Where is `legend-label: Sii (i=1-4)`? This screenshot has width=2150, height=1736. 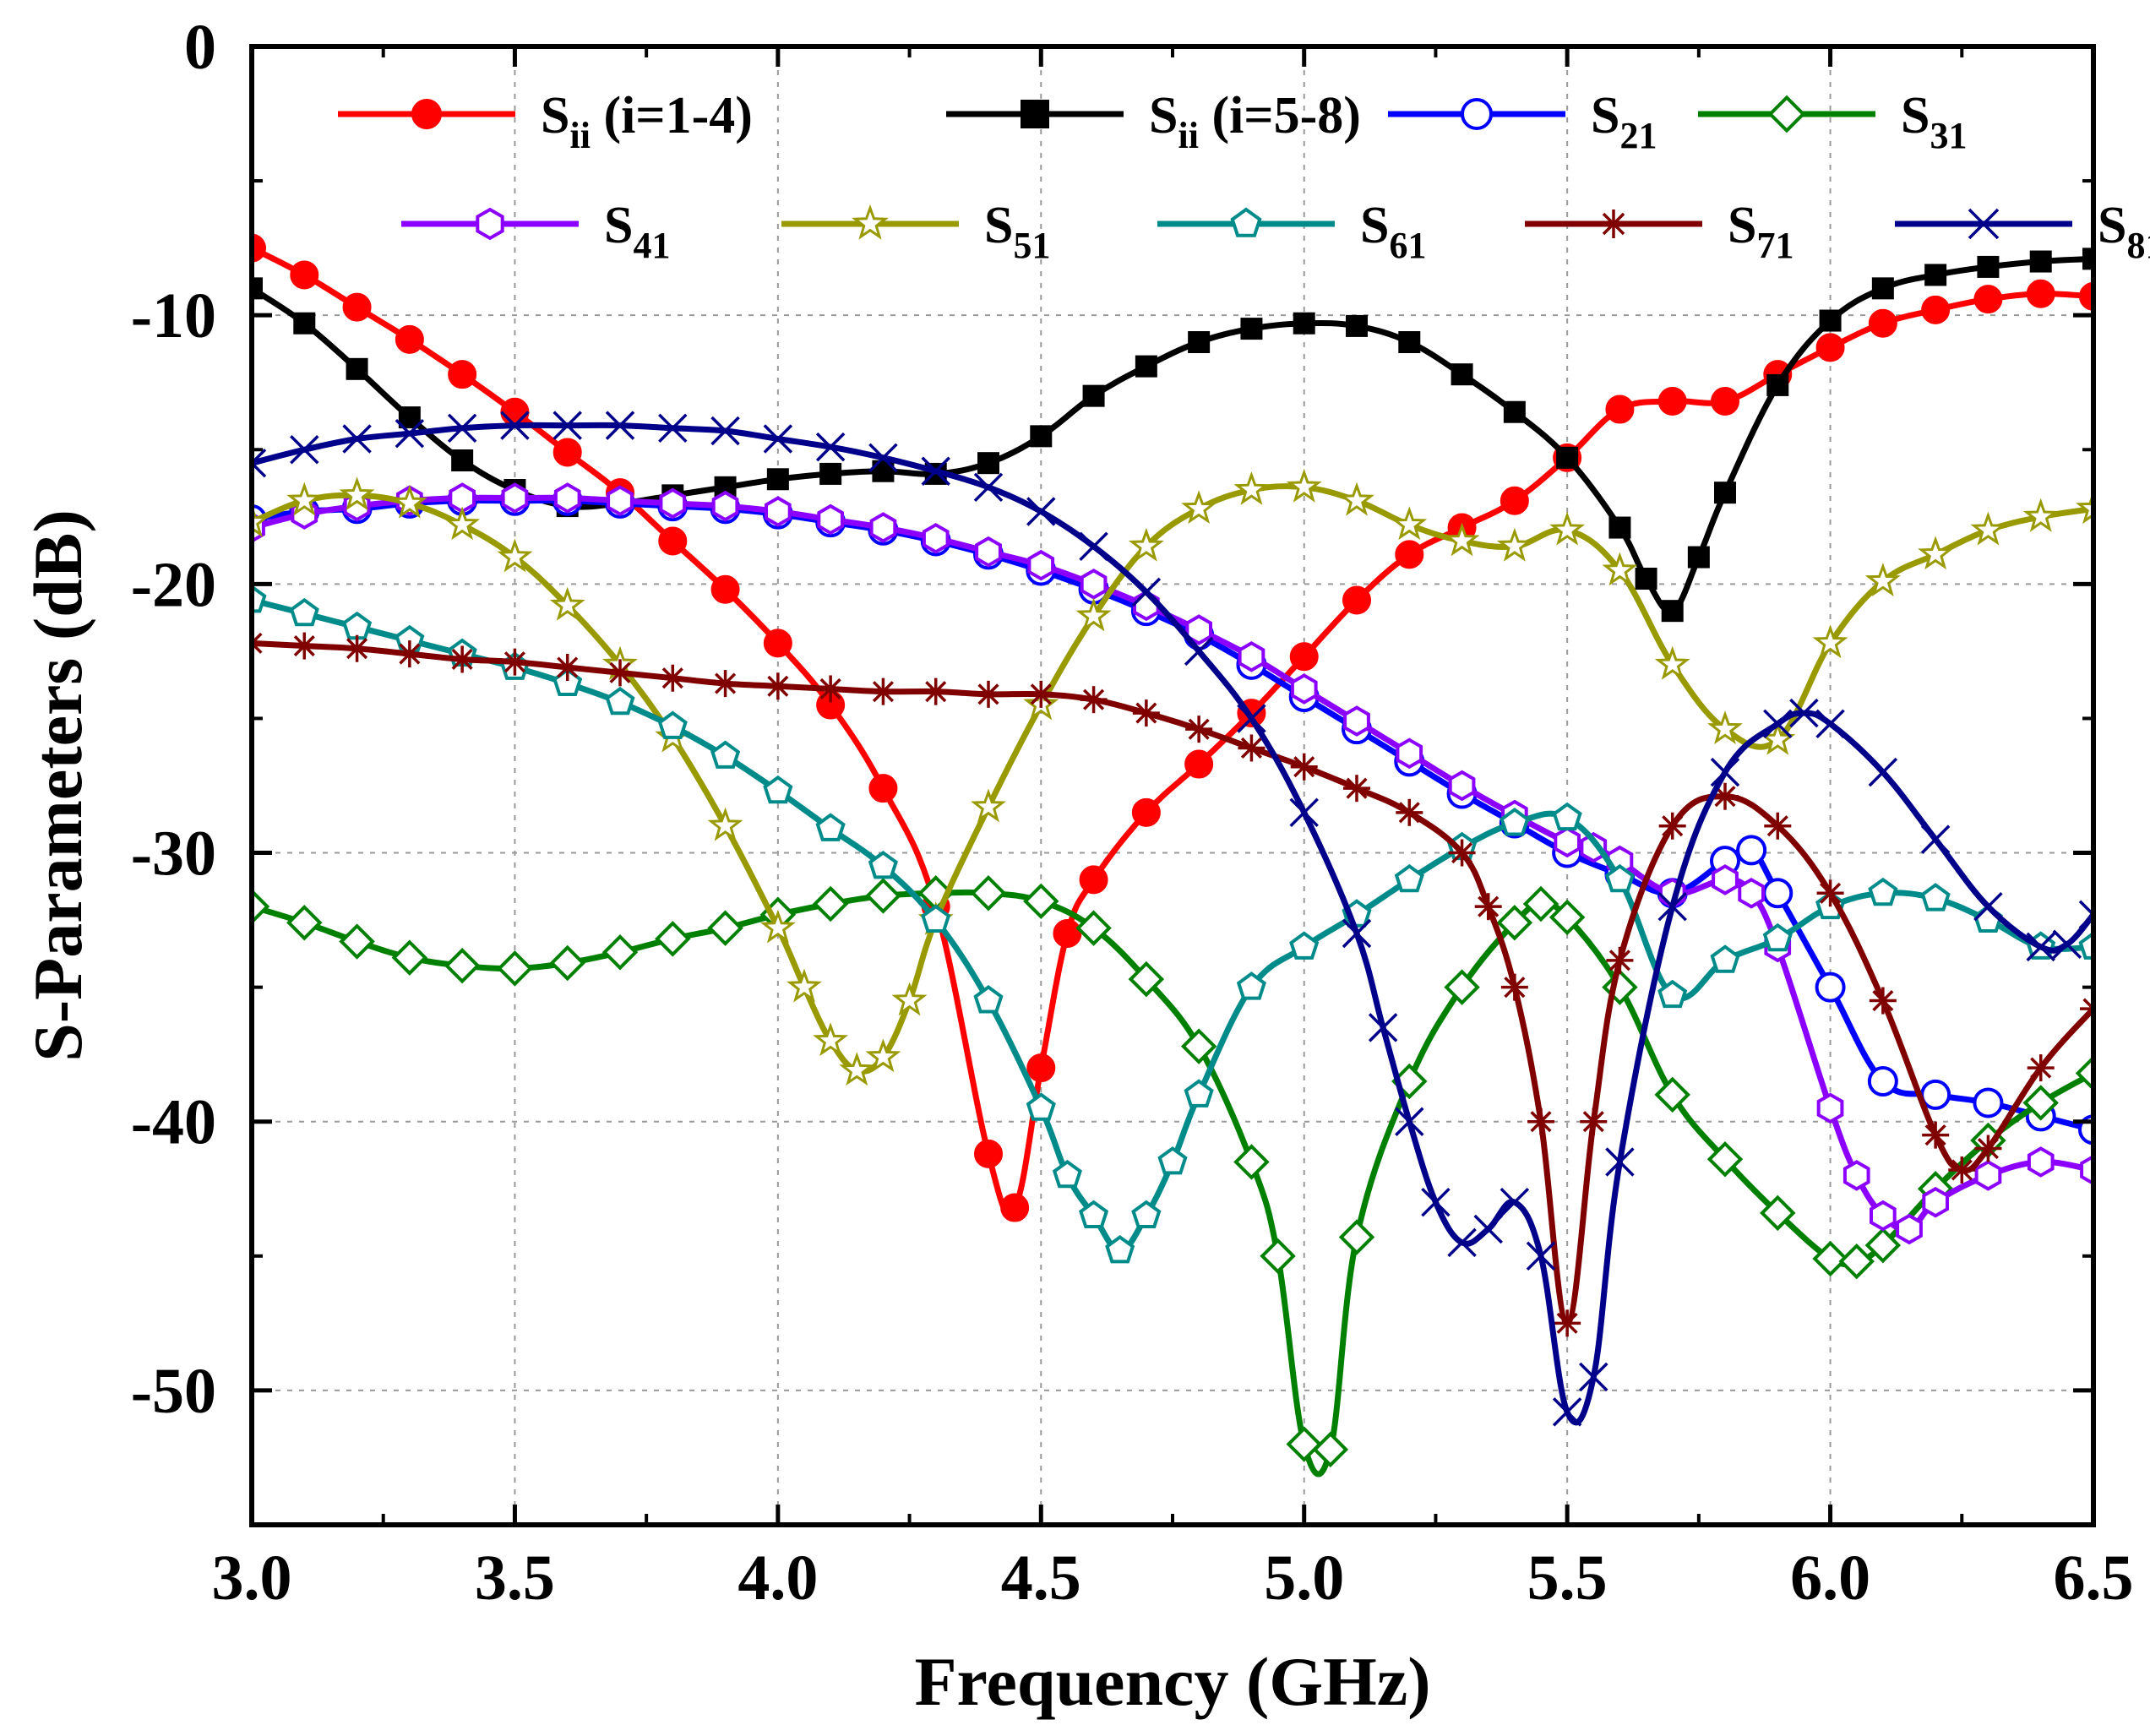
legend-label: Sii (i=1-4) is located at coordinates (647, 121).